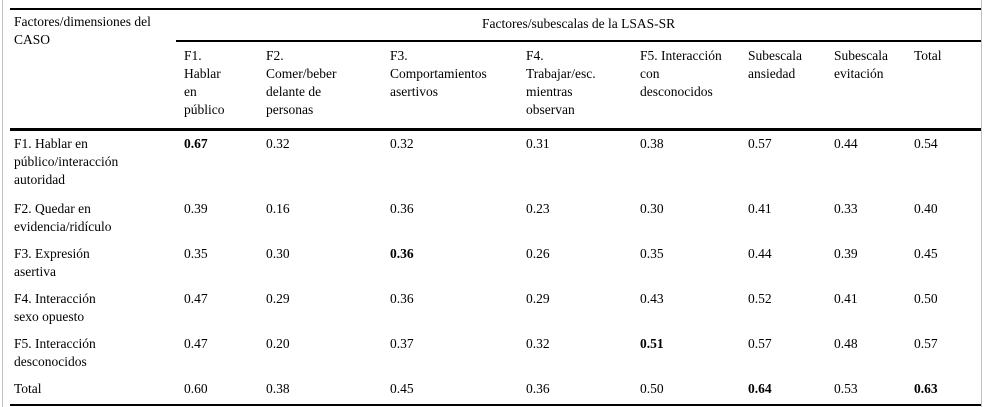  What do you see at coordinates (450, 86) in the screenshot?
I see `column-header-f3: F3. Comportamientos asertivos` at bounding box center [450, 86].